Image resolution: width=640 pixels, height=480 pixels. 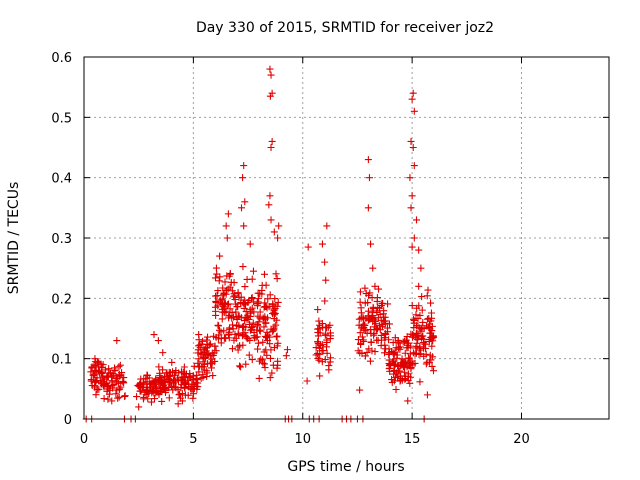 What do you see at coordinates (61, 360) in the screenshot?
I see `y-tick-label: 0.1` at bounding box center [61, 360].